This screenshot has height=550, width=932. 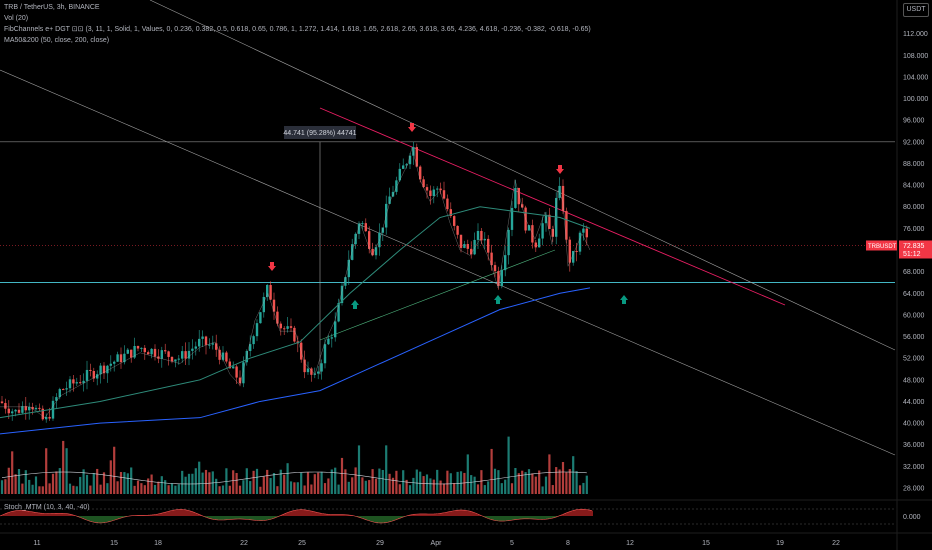 What do you see at coordinates (914, 164) in the screenshot?
I see `price-axis-label: 88.000` at bounding box center [914, 164].